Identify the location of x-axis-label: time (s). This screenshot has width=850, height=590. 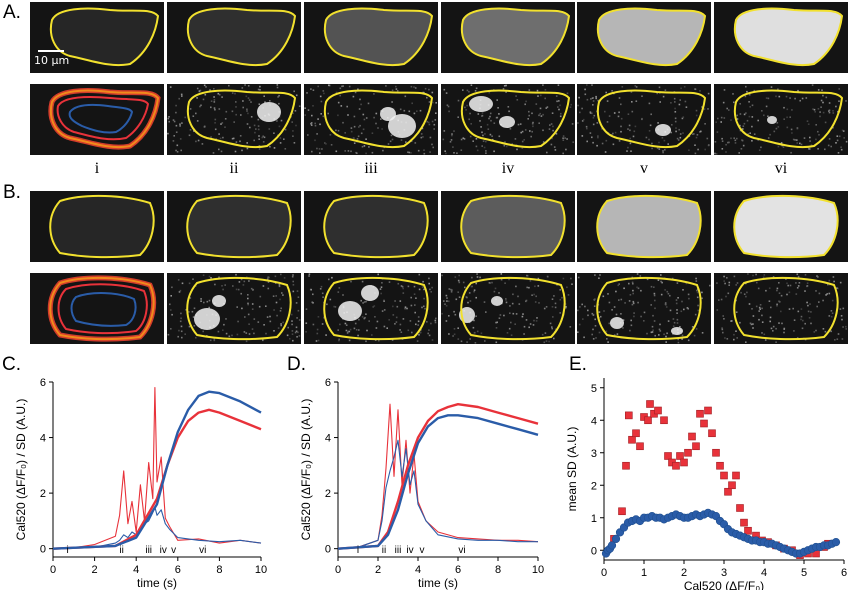
(157, 583).